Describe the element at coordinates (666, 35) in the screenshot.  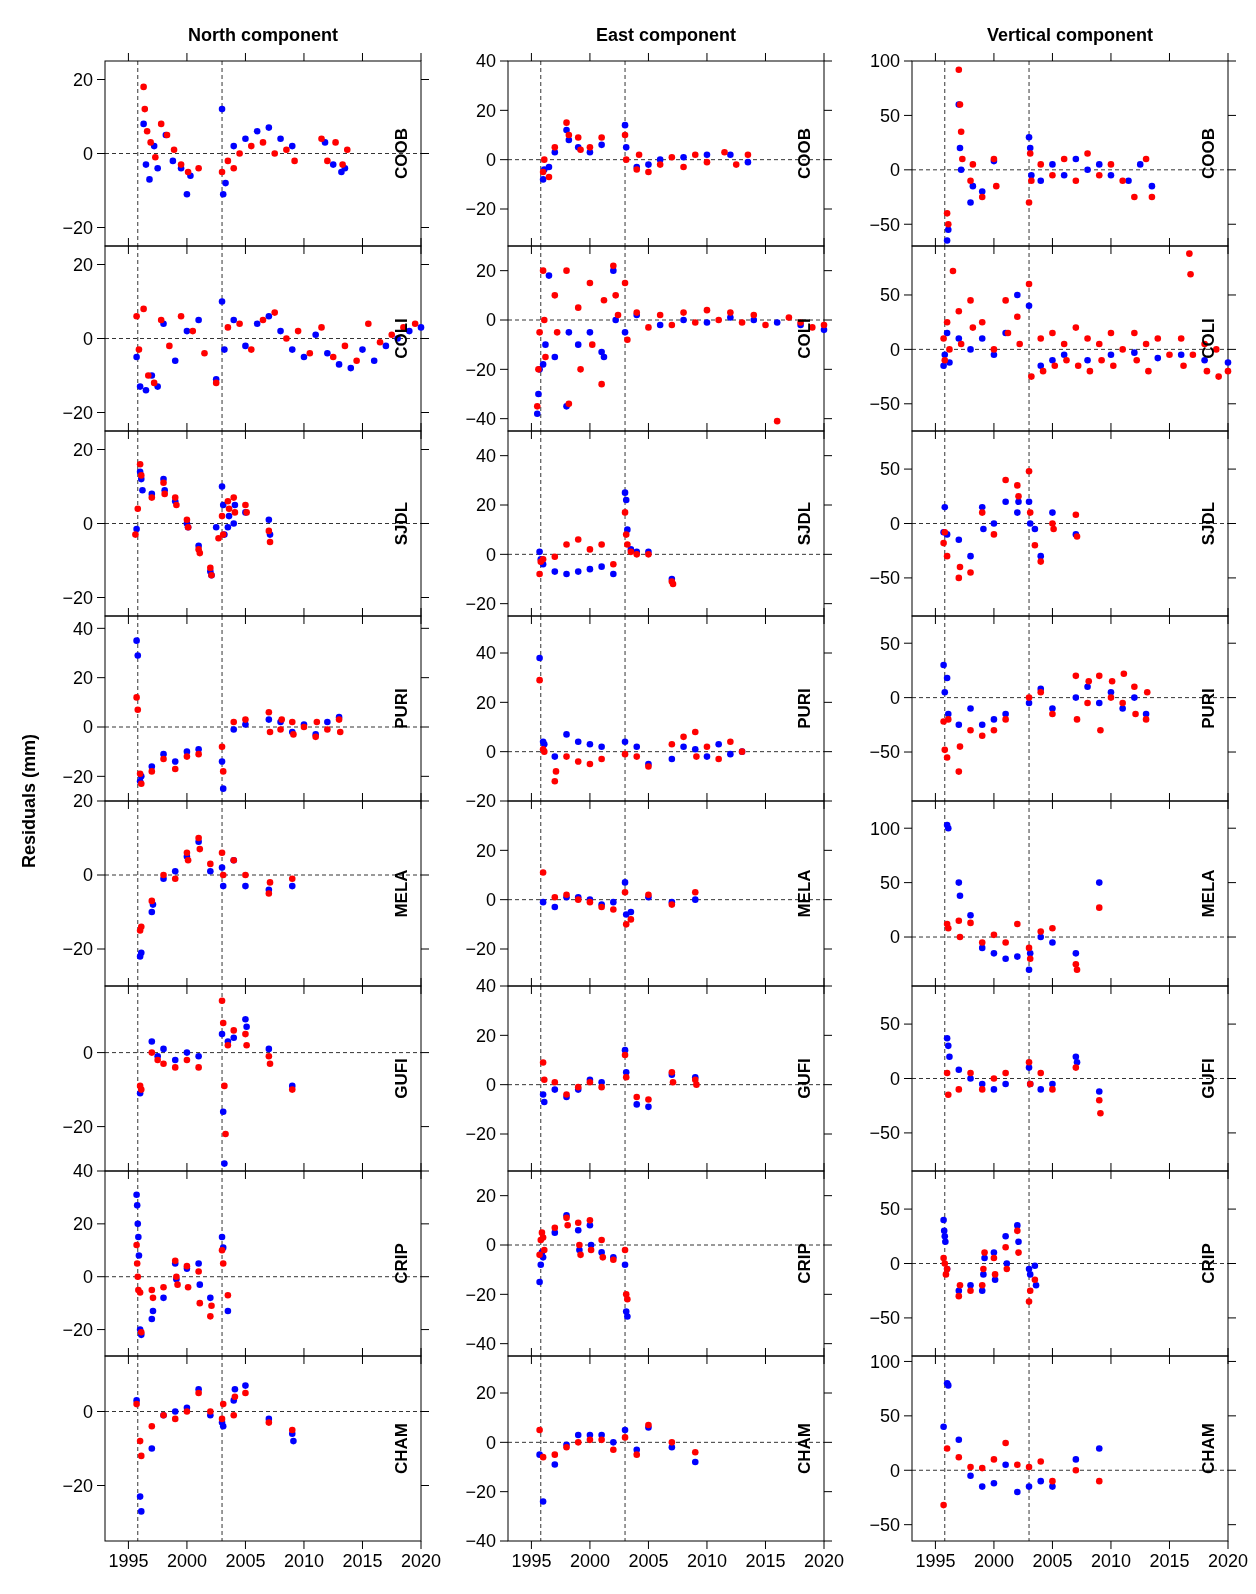
I see `chart-title: East component` at that location.